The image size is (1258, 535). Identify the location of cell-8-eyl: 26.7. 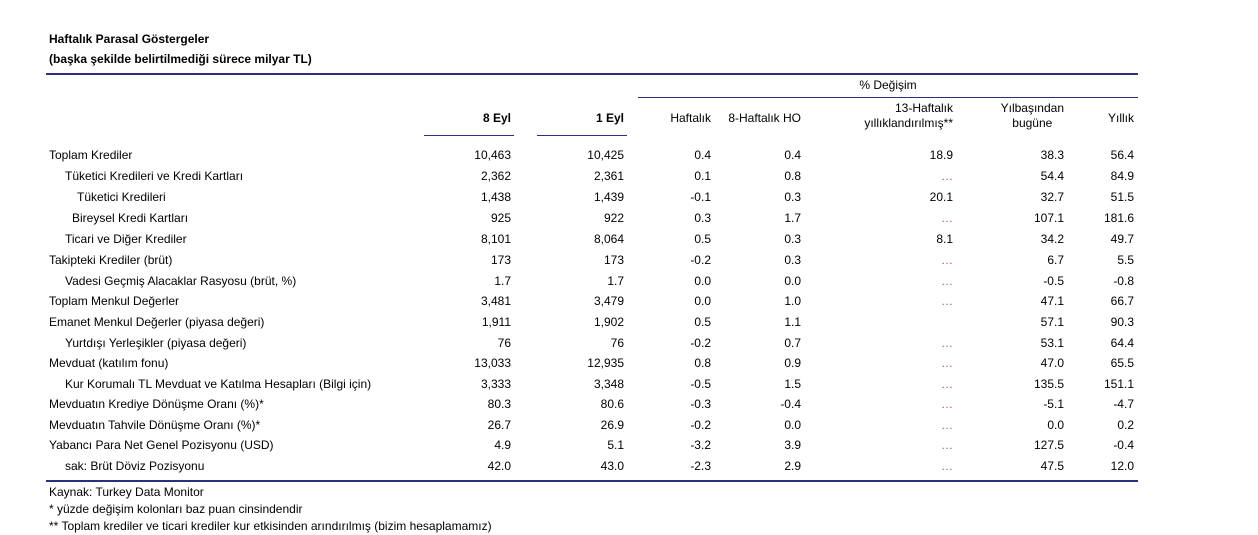
(499, 425).